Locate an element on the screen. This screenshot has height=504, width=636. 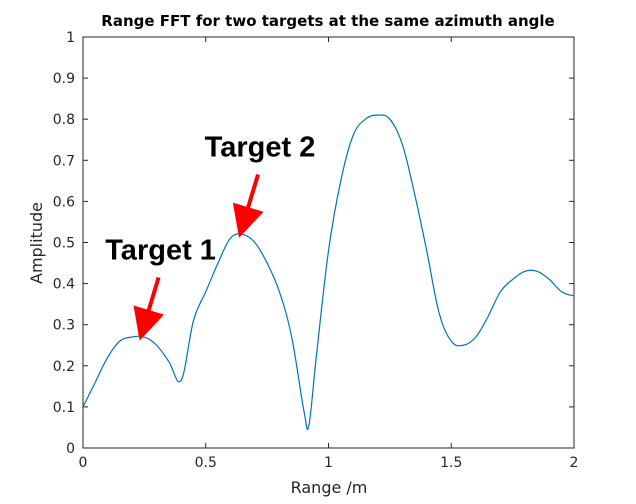
y-tick-label: 1 is located at coordinates (70, 38).